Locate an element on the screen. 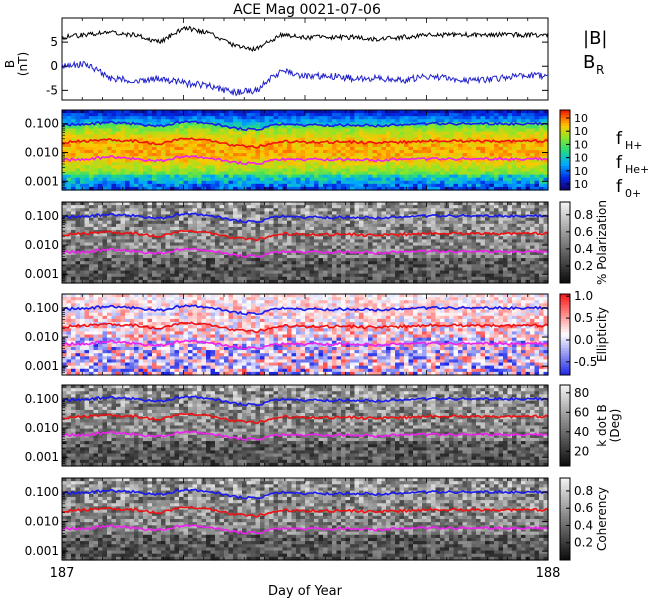 Image resolution: width=650 pixels, height=600 pixels. mag-panel-legend-br: B is located at coordinates (589, 62).